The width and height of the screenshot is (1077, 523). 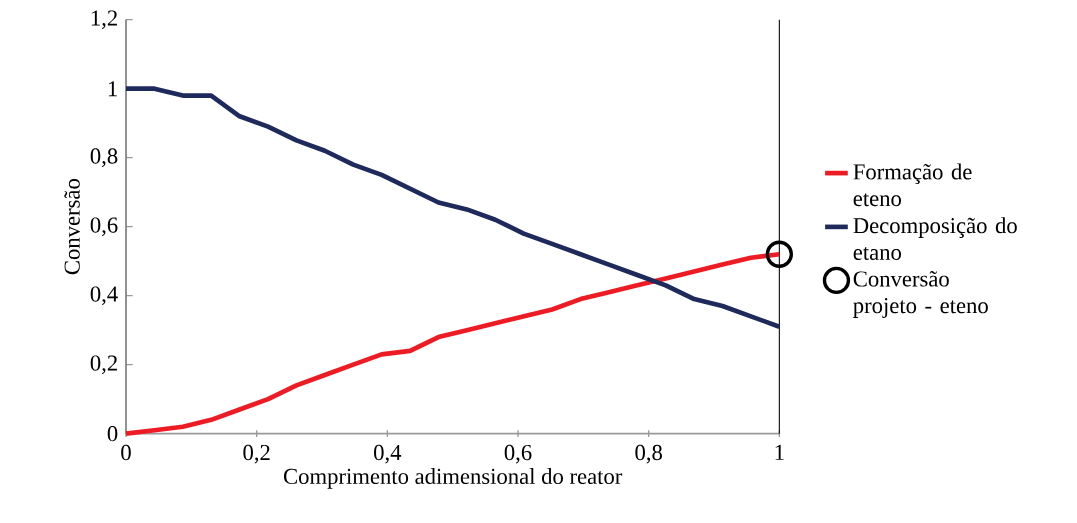 What do you see at coordinates (112, 89) in the screenshot?
I see `y-tick-label: 1` at bounding box center [112, 89].